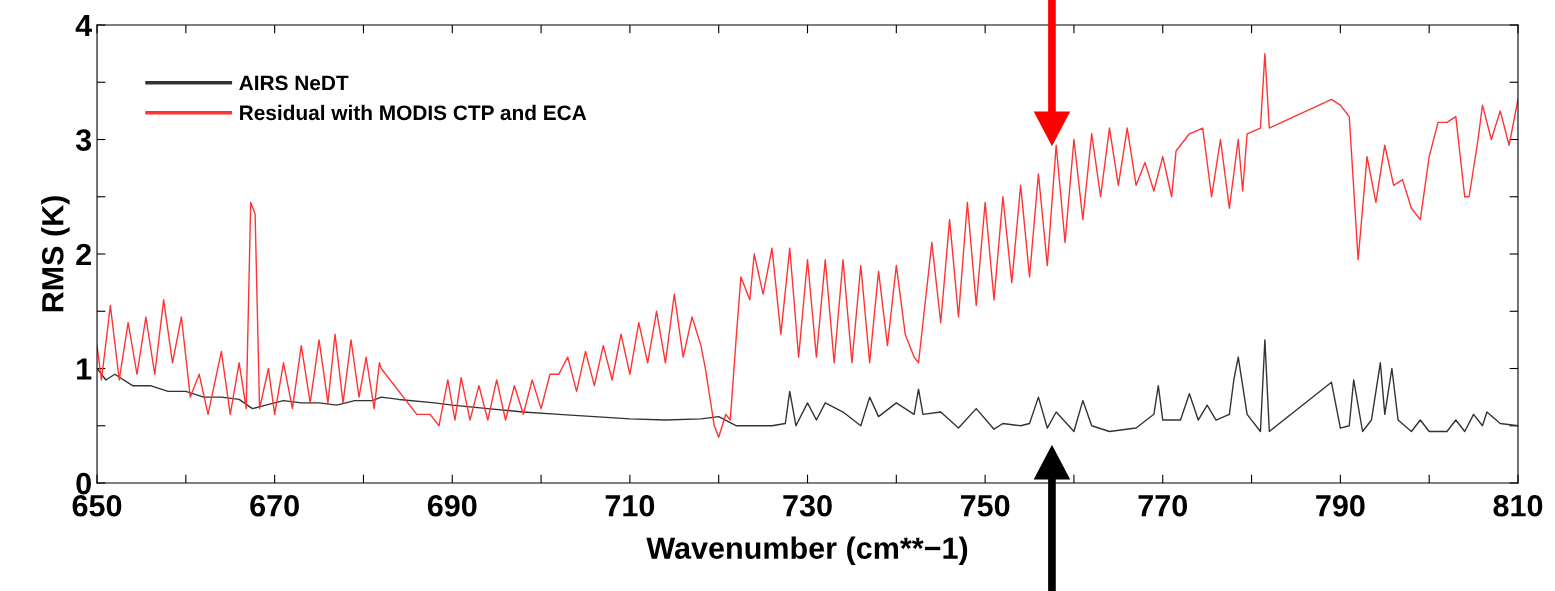  I want to click on x-tick-label: 670, so click(274, 505).